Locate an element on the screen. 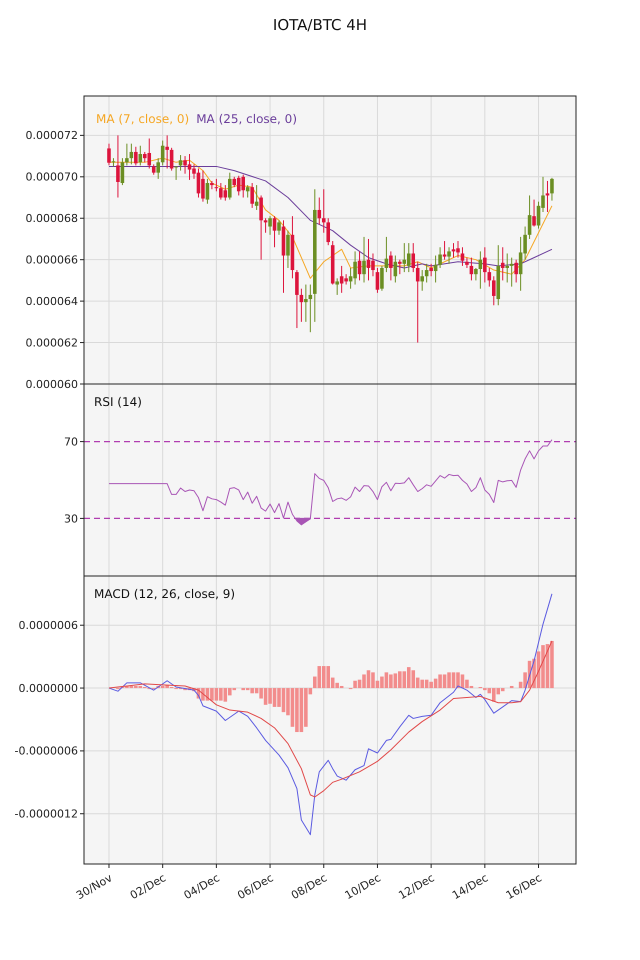  text: MA (7, close, 0) is located at coordinates (143, 119).